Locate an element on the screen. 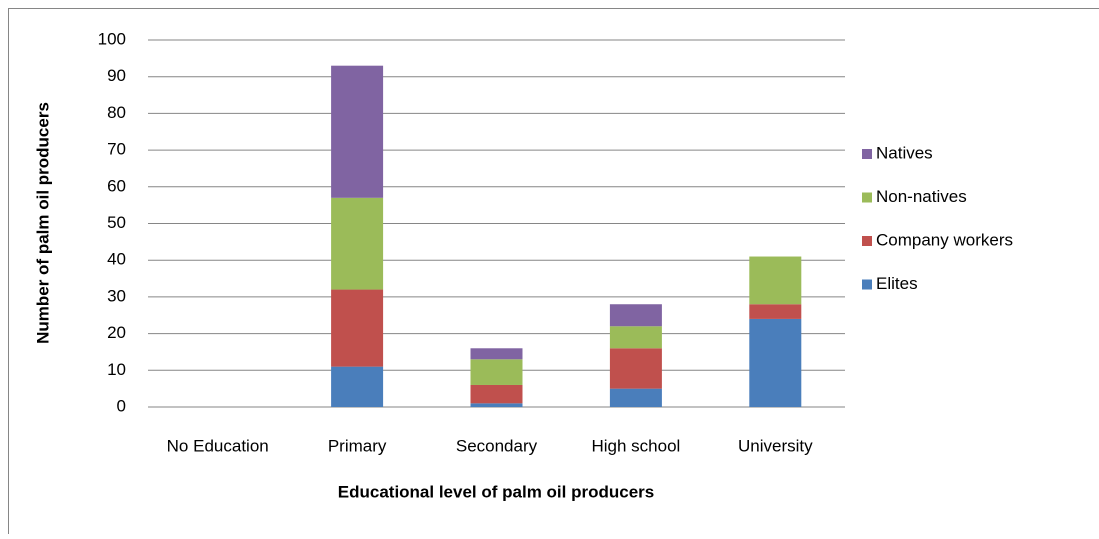  y-tick-label: 20 is located at coordinates (116, 332).